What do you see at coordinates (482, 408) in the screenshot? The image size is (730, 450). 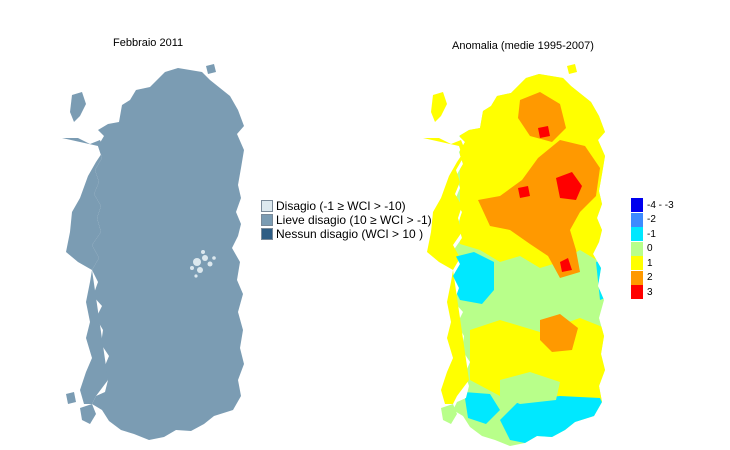 I see `zone-cyan-southwest` at bounding box center [482, 408].